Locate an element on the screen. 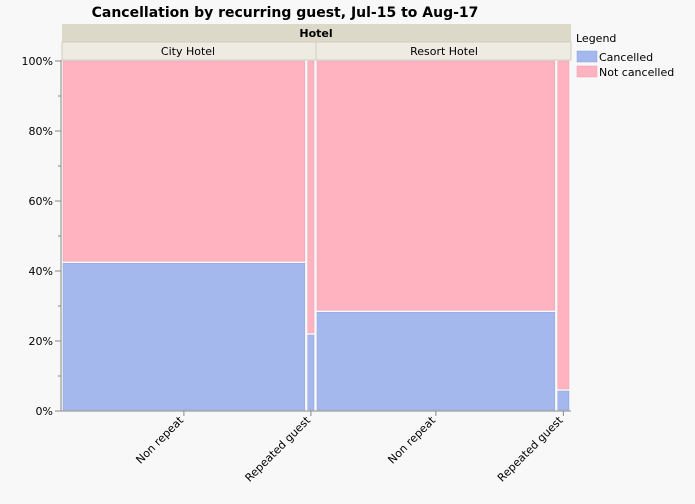  facet-header: Hotel is located at coordinates (315, 33).